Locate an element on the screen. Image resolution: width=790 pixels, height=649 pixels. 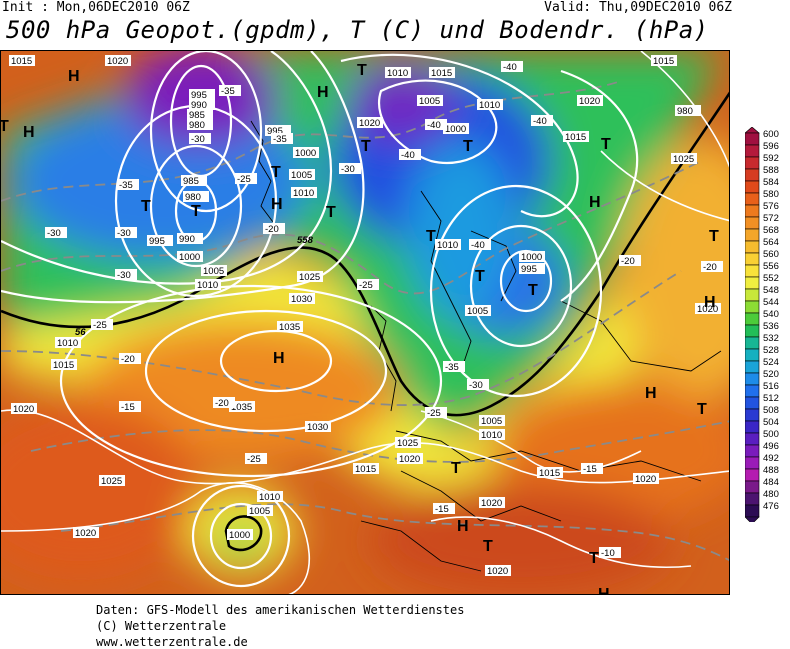
legend-label: 556 is located at coordinates (771, 266).